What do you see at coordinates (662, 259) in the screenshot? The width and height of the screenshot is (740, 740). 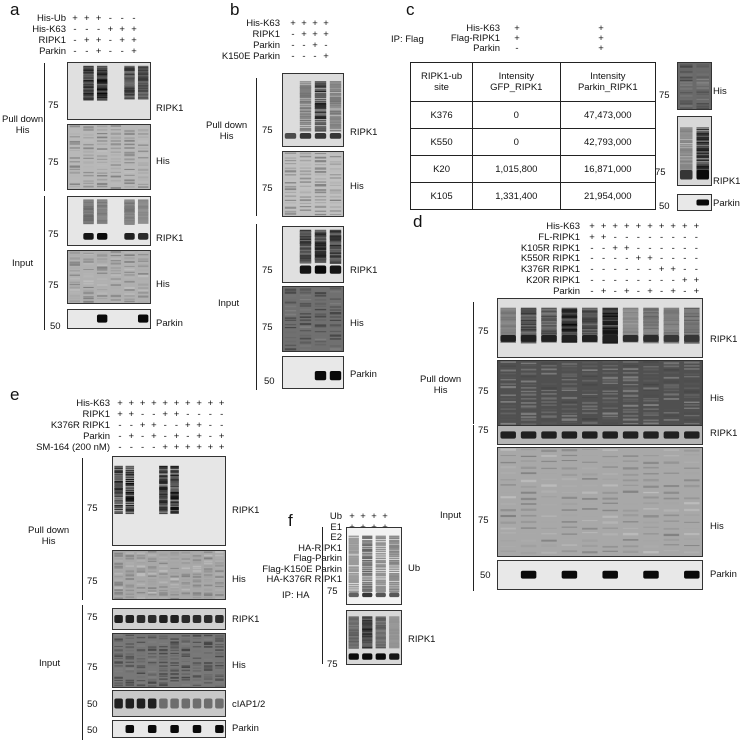 I see `sign-d-3-6: -` at bounding box center [662, 259].